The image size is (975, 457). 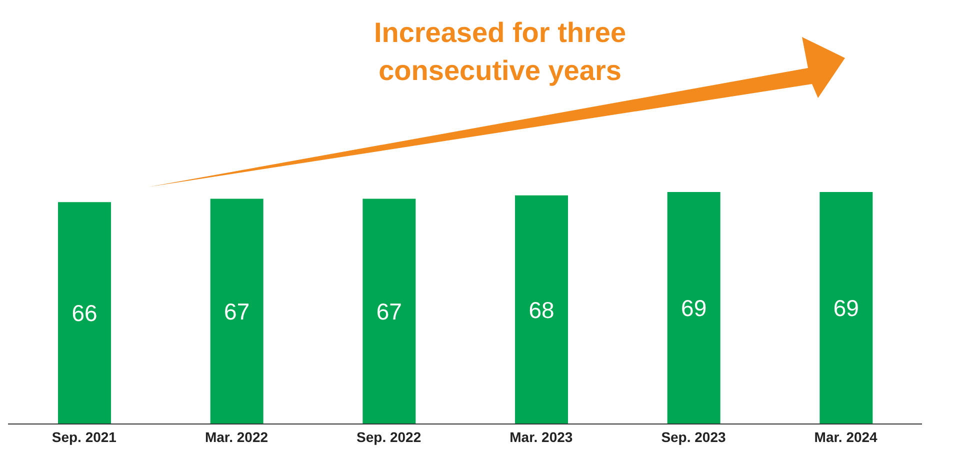 What do you see at coordinates (500, 52) in the screenshot?
I see `text: Increased for three consecutive years` at bounding box center [500, 52].